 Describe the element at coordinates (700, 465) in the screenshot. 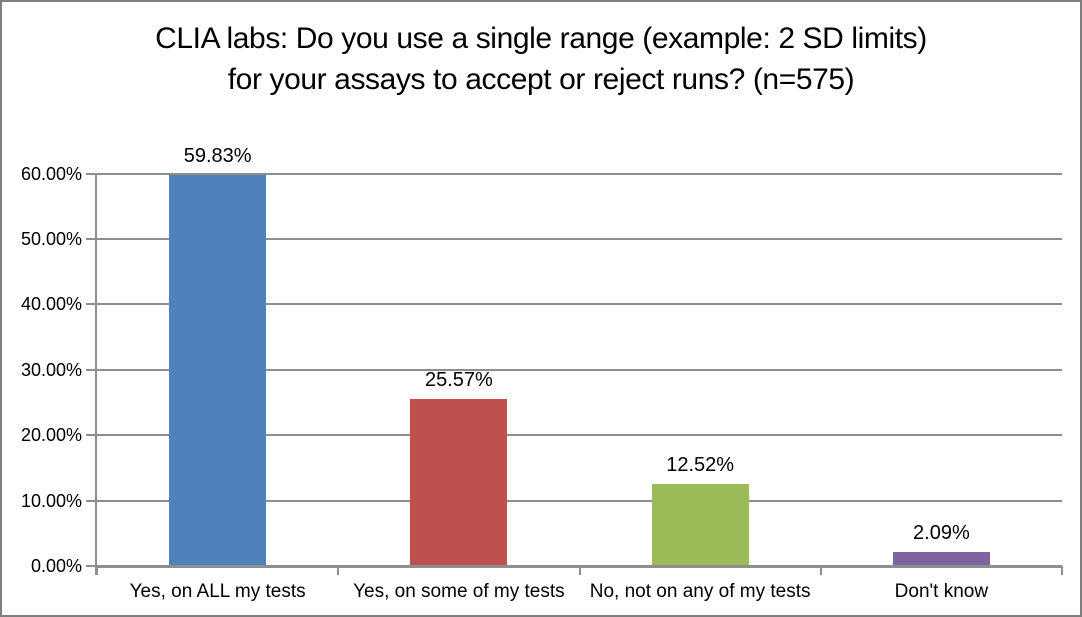

I see `bar-value-label: 12.52%` at that location.